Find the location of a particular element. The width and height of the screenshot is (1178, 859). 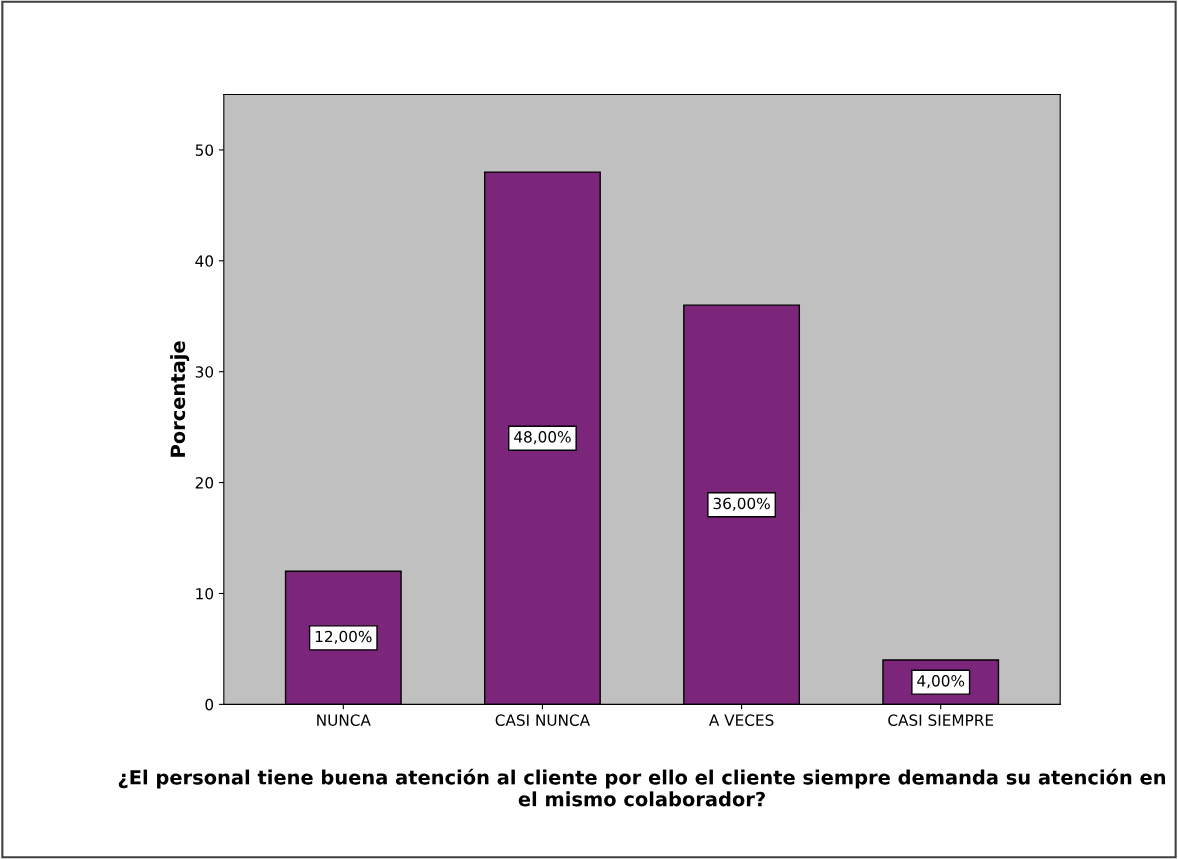

y-axis-title: Porcentaje is located at coordinates (180, 399).